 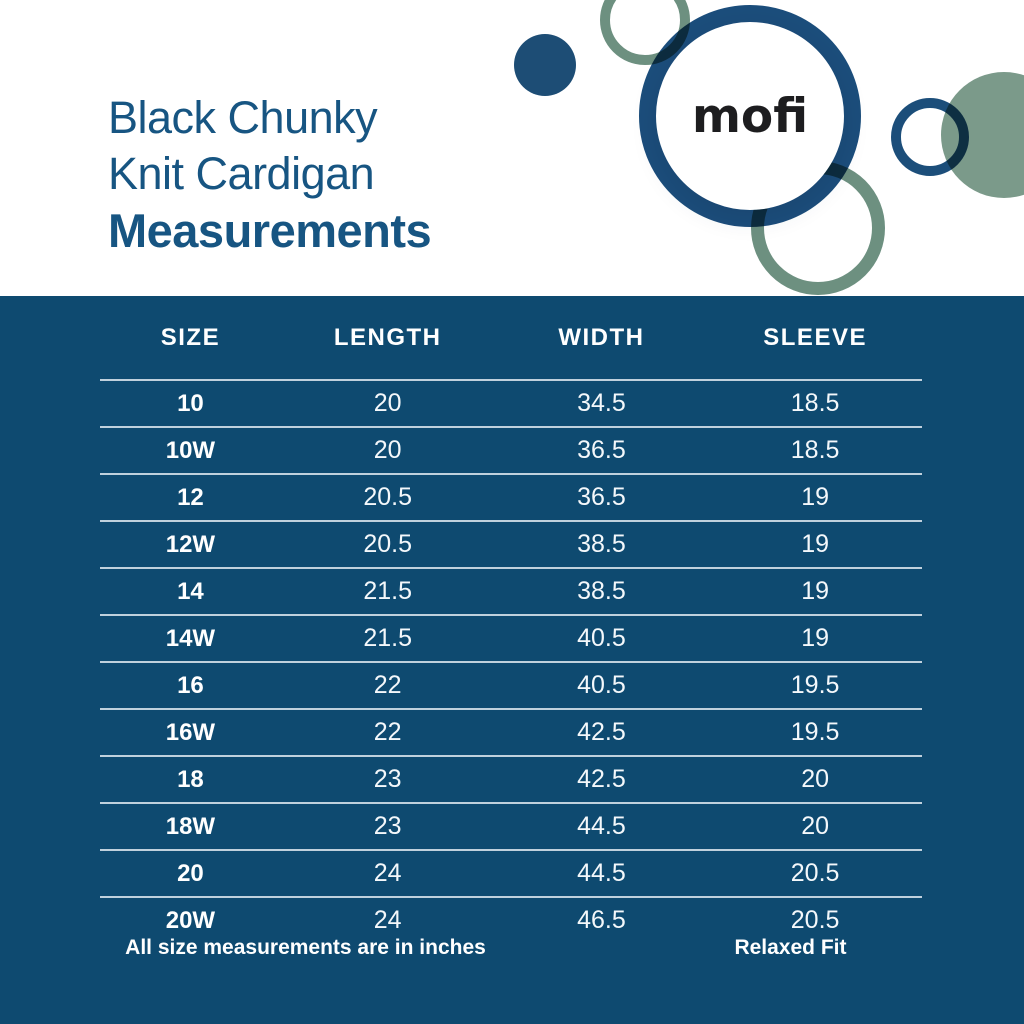 What do you see at coordinates (190, 591) in the screenshot?
I see `cell-size: 14` at bounding box center [190, 591].